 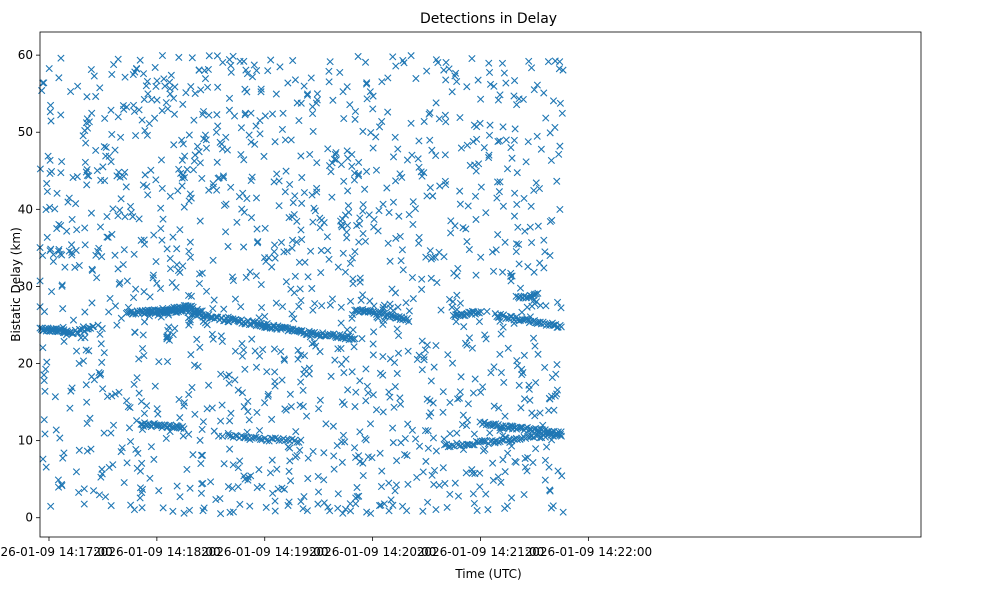 What do you see at coordinates (25, 55) in the screenshot?
I see `y-tick-label: 60` at bounding box center [25, 55].